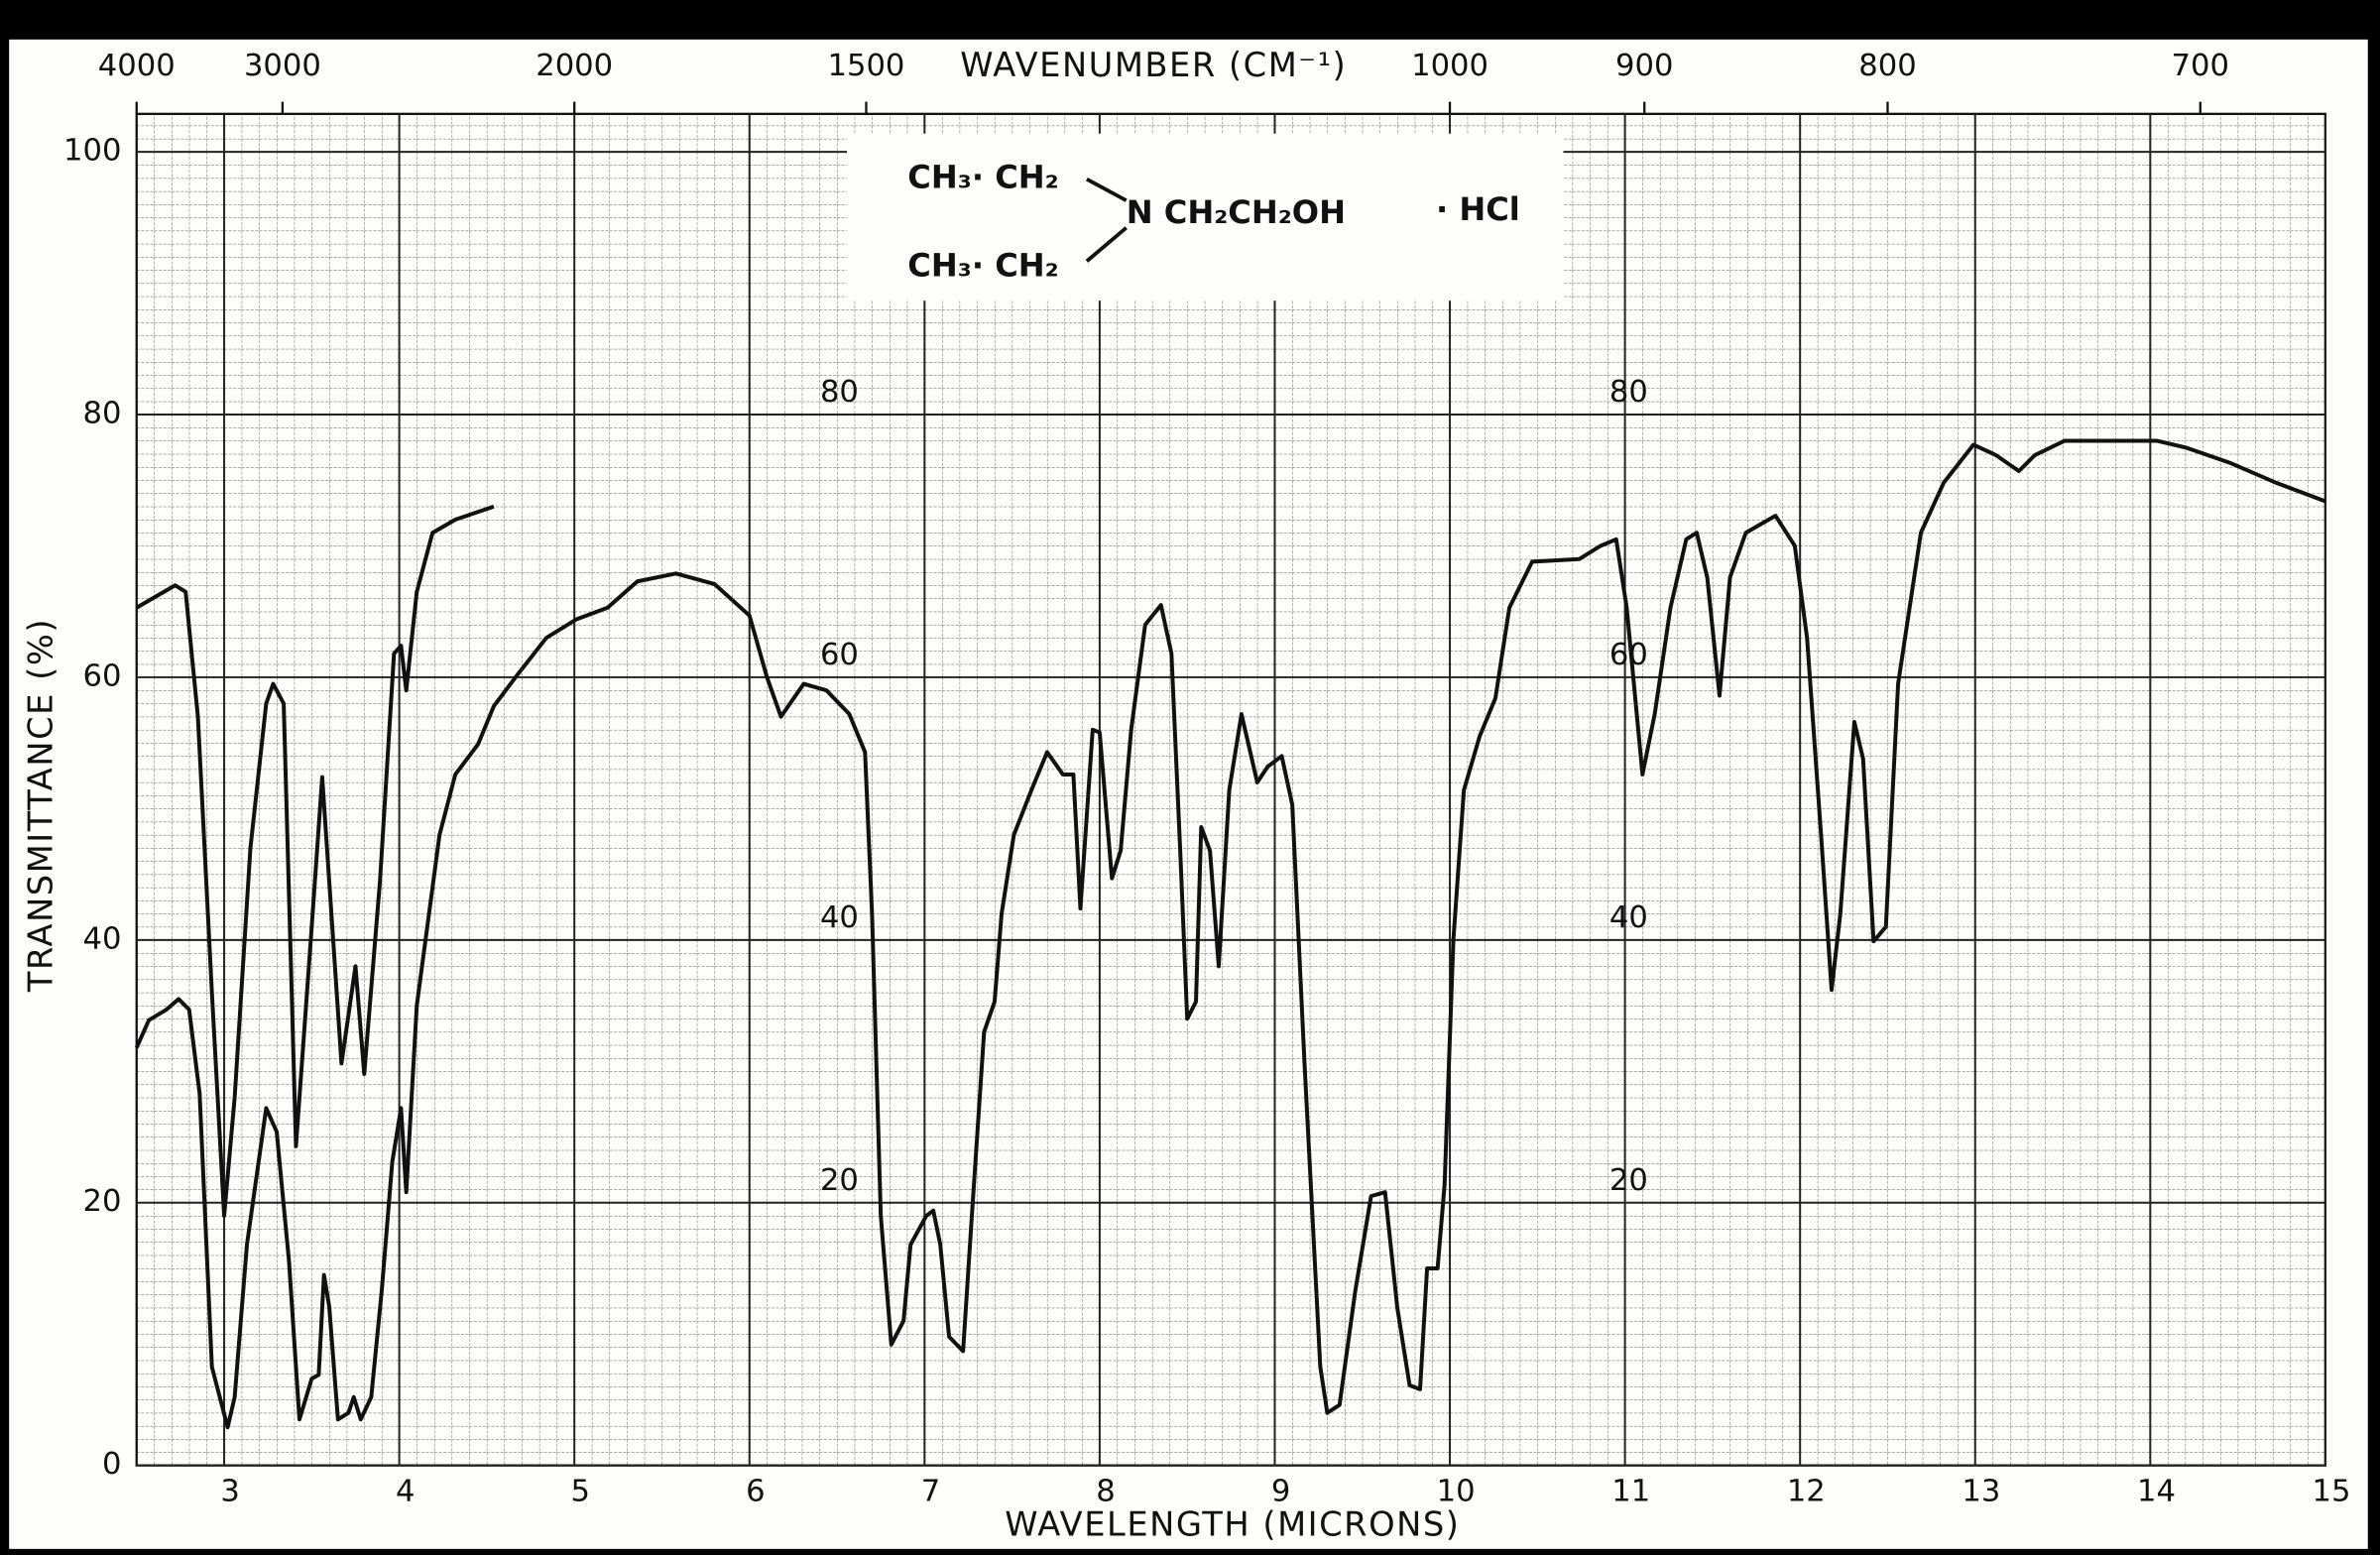 The height and width of the screenshot is (1555, 2380). Describe the element at coordinates (1630, 1492) in the screenshot. I see `x-tick-label: 11` at that location.